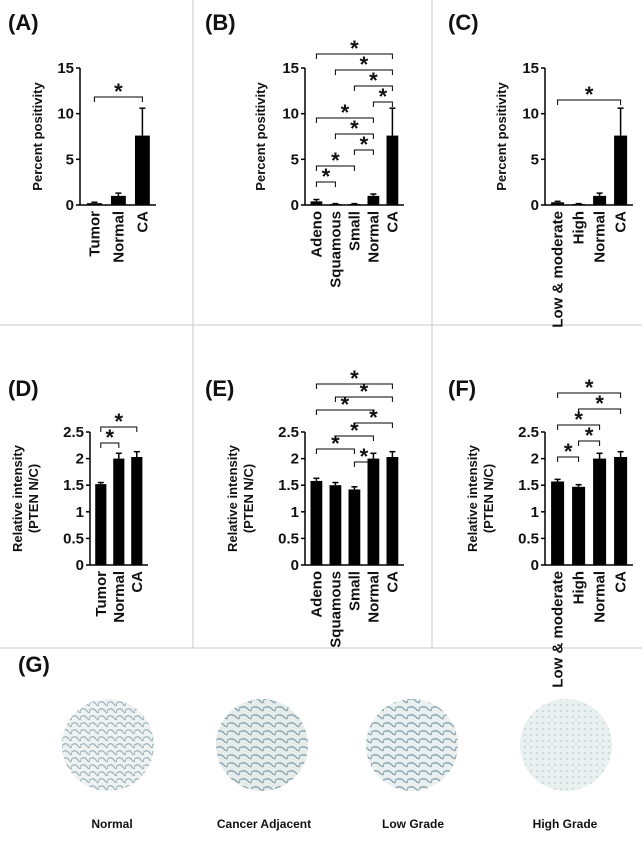  What do you see at coordinates (463, 22) in the screenshot?
I see `panel-label: (C)` at bounding box center [463, 22].